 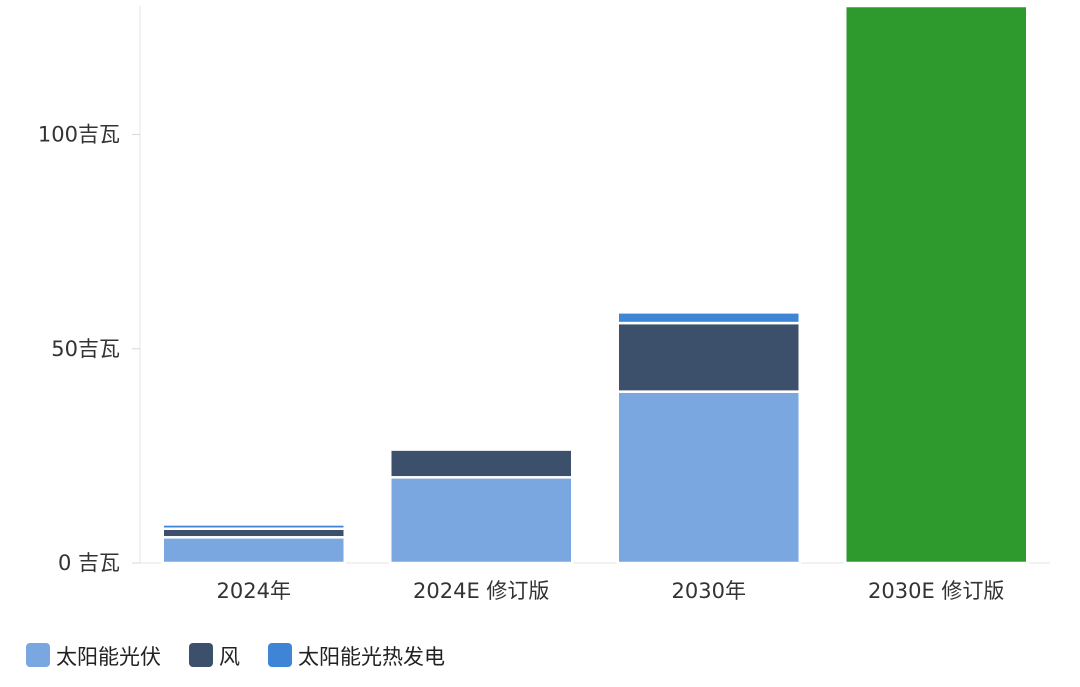 I want to click on x-tick-label: 2030年, so click(x=709, y=591).